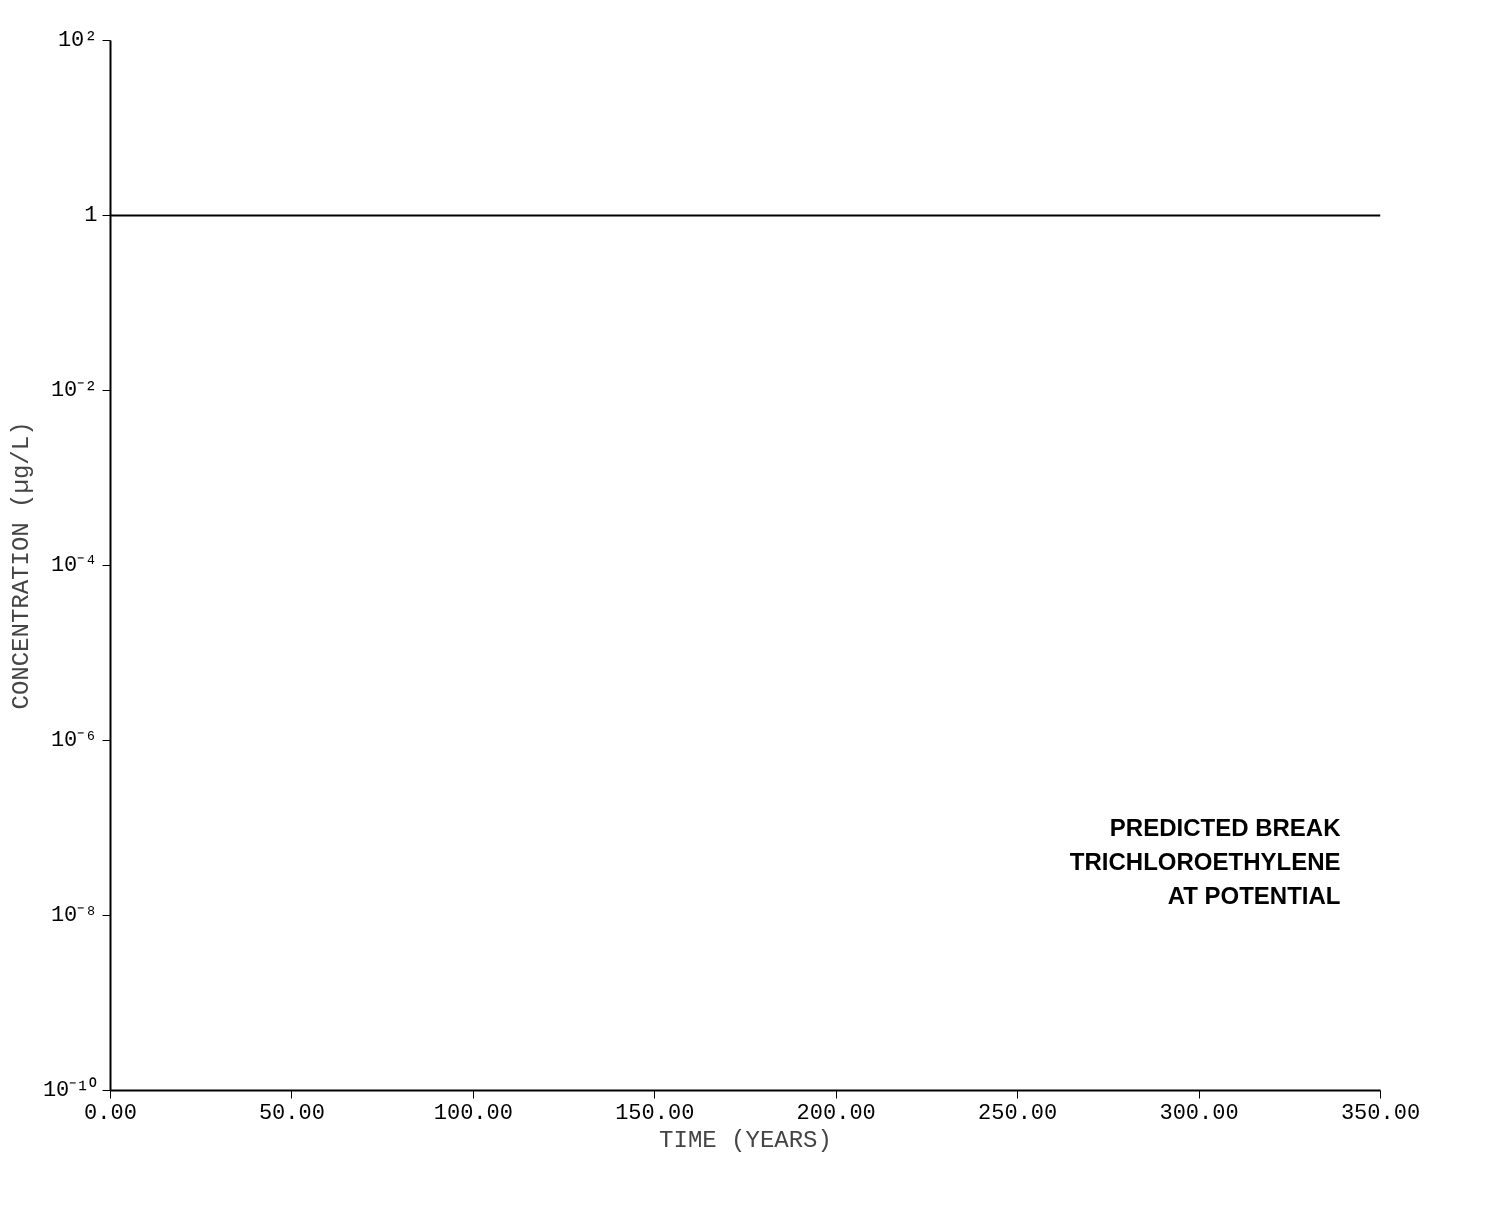  I want to click on x-tick-label: 50.00, so click(291, 1113).